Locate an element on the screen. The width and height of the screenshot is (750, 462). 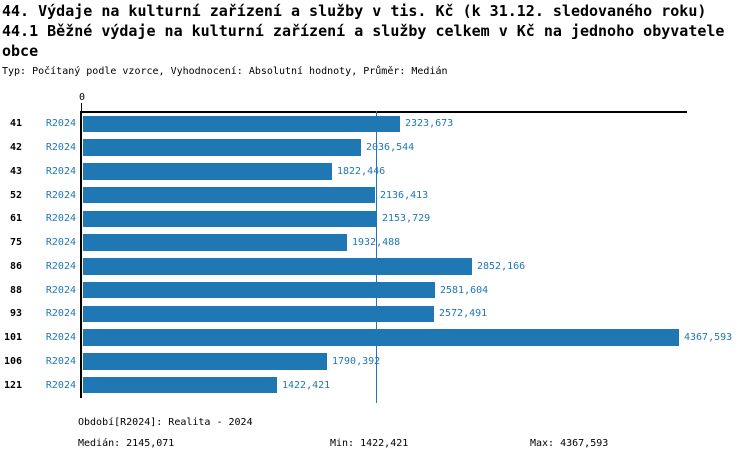
bar-value-label: 1422,421 is located at coordinates (306, 385).